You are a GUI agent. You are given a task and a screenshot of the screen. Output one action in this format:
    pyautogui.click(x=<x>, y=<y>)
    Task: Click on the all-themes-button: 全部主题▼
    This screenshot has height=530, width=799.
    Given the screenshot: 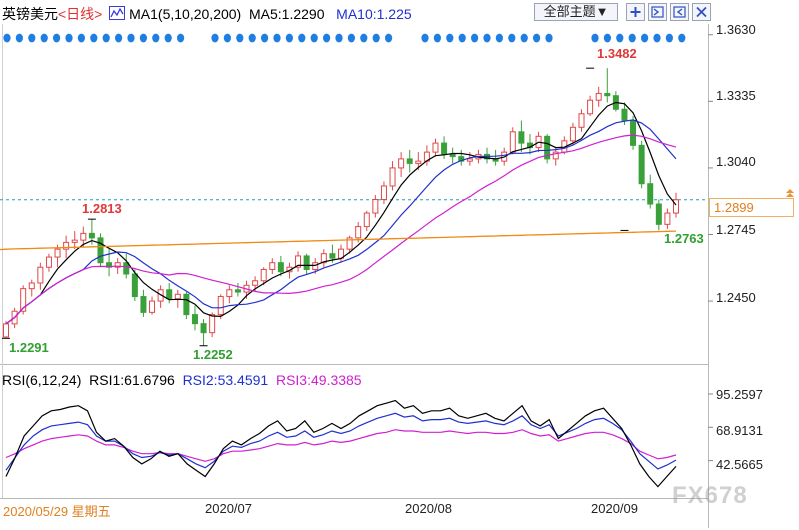 What is the action you would take?
    pyautogui.click(x=576, y=12)
    